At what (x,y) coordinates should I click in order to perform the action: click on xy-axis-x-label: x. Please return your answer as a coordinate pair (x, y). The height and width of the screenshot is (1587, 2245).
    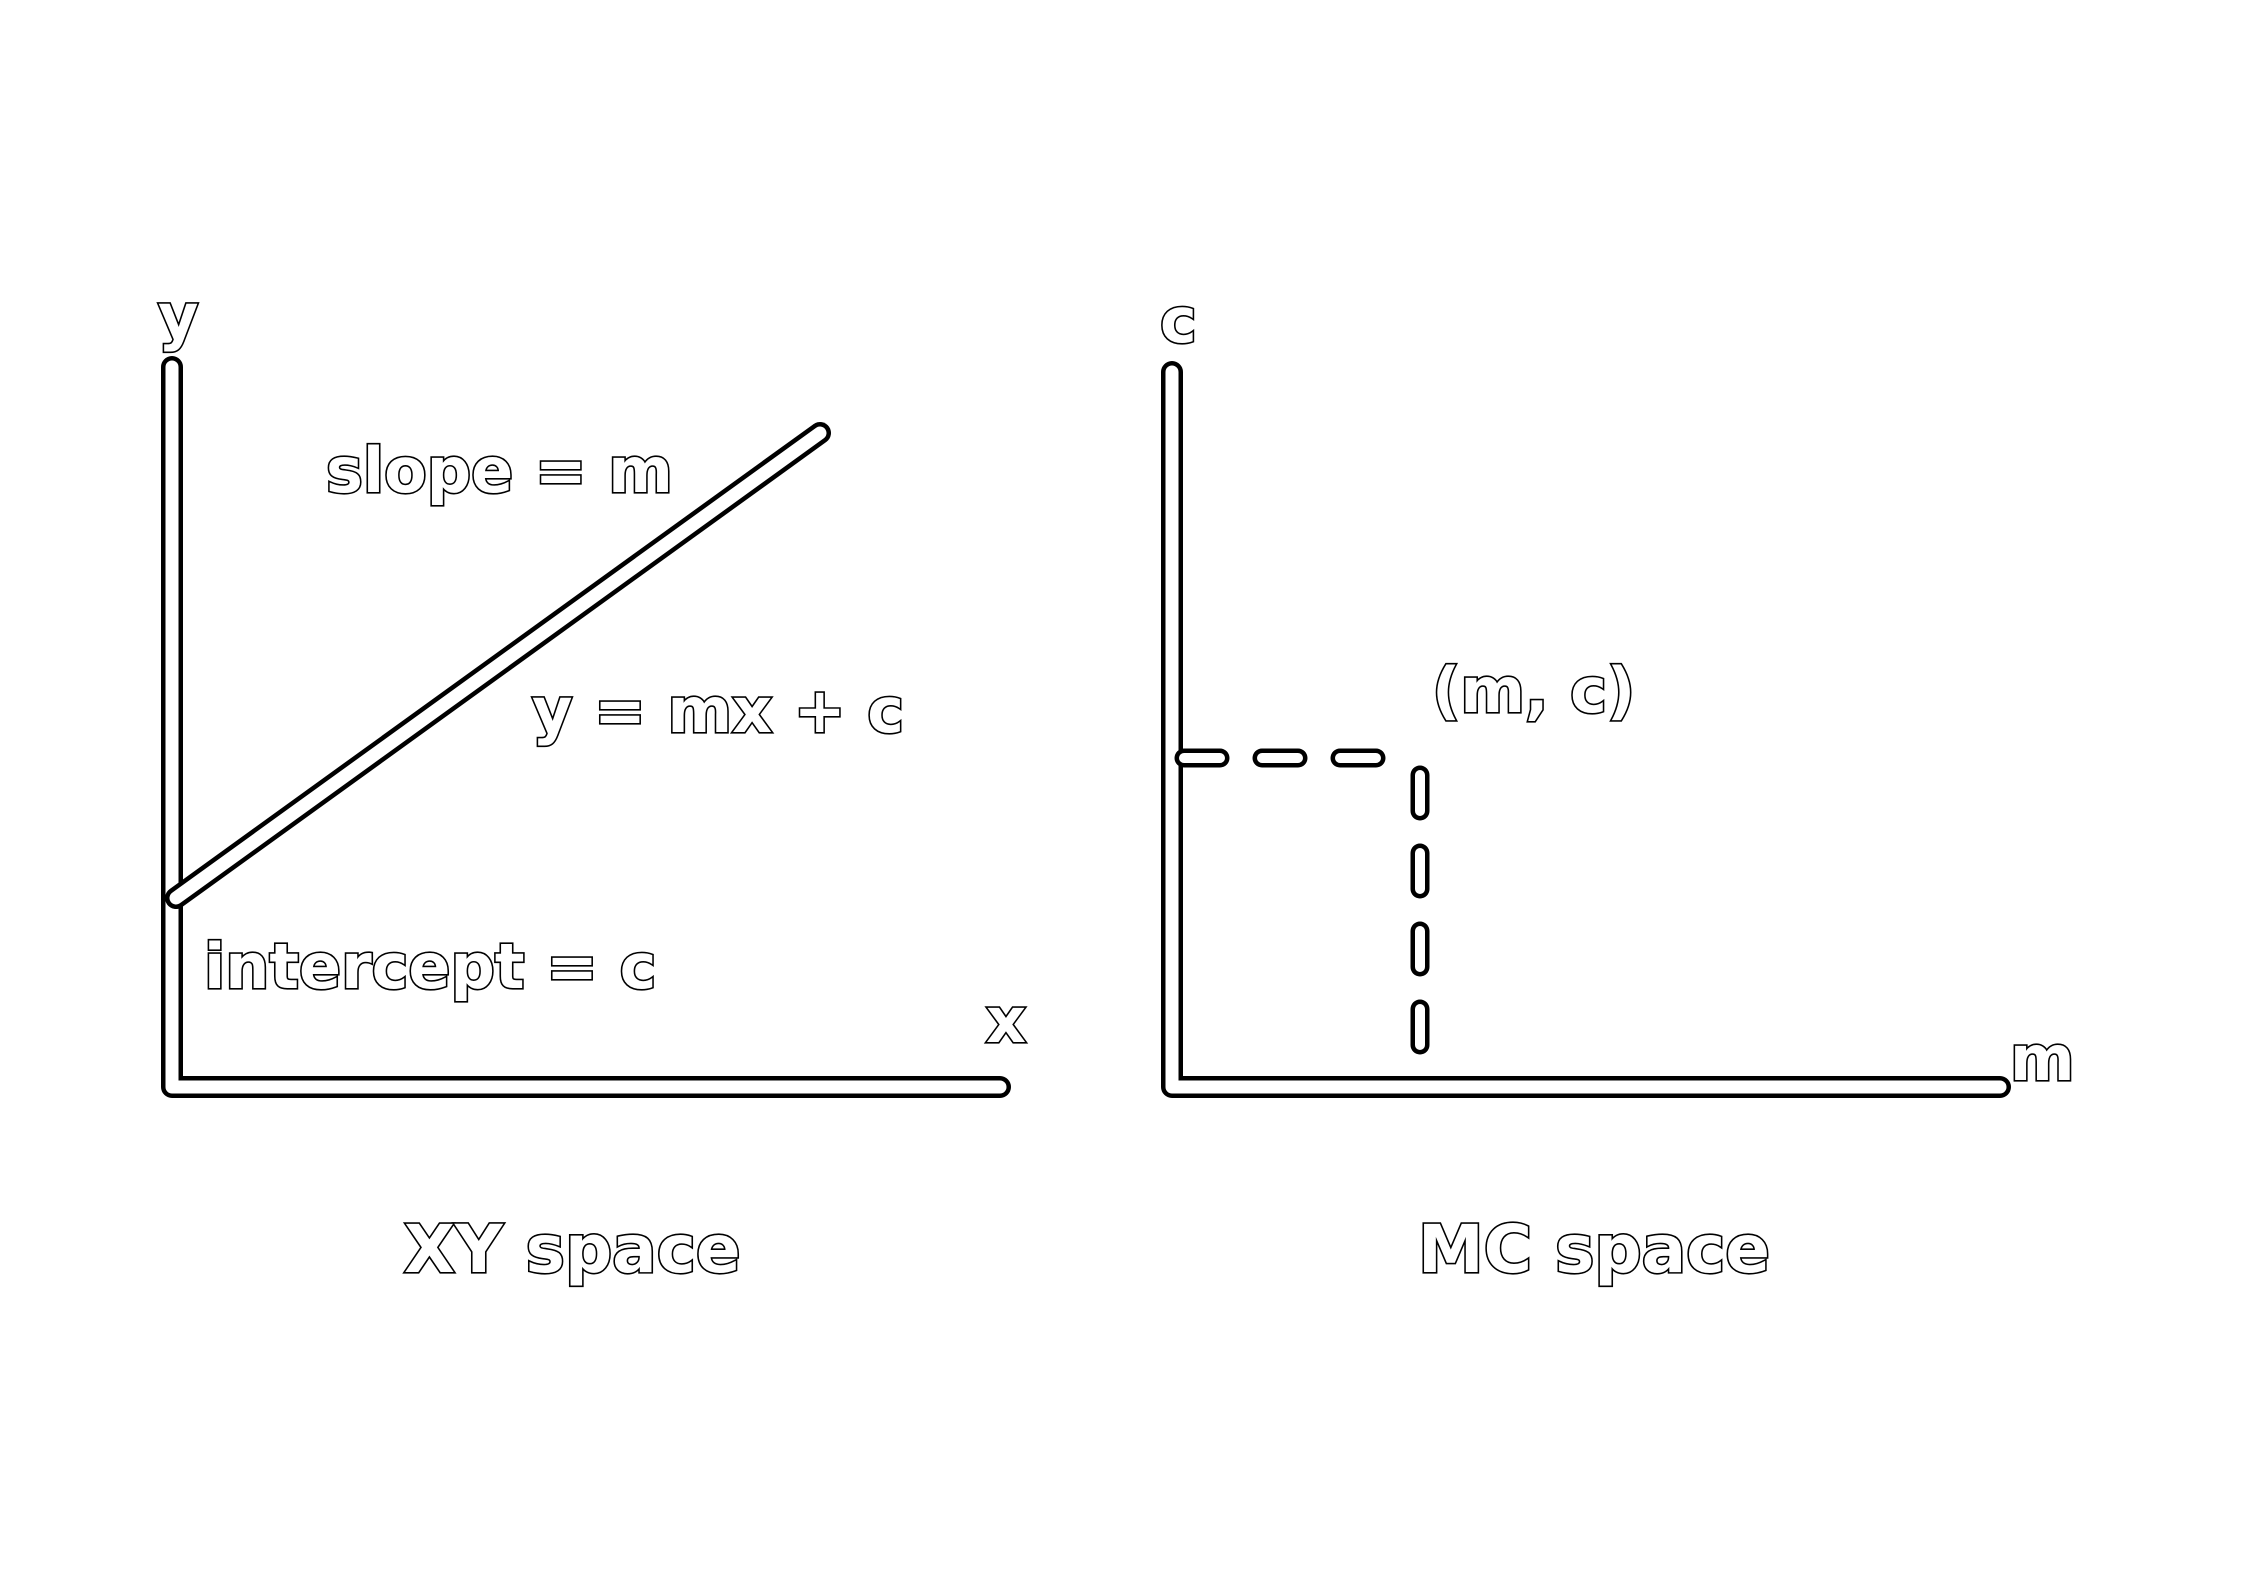
    Looking at the image, I should click on (1006, 1020).